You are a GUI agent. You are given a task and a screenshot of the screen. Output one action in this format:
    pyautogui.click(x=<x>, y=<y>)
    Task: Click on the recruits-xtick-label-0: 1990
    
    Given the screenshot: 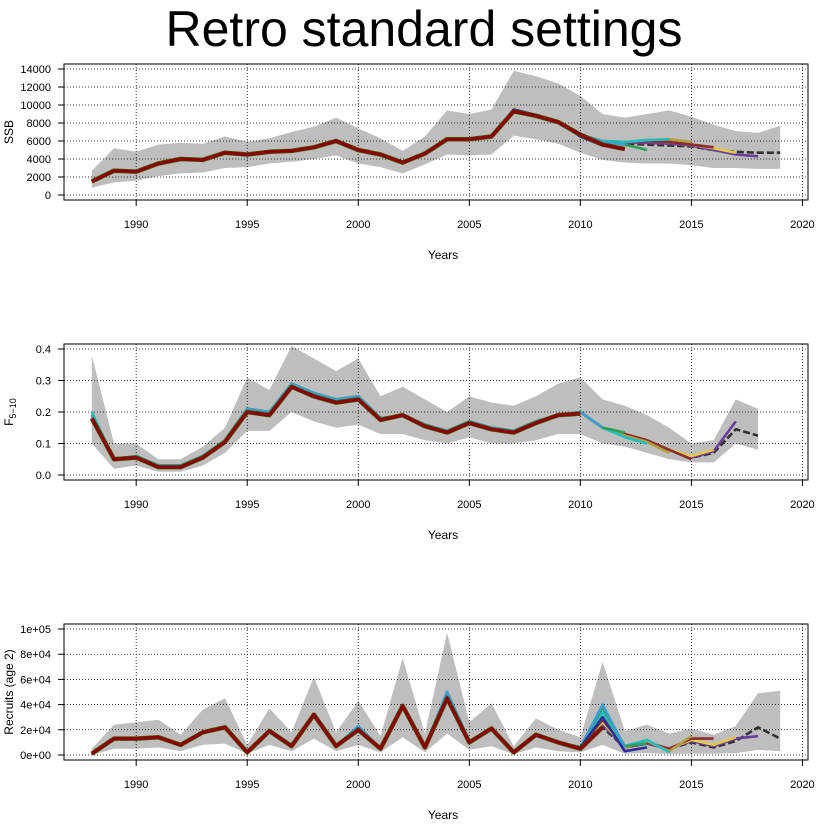 What is the action you would take?
    pyautogui.click(x=136, y=785)
    